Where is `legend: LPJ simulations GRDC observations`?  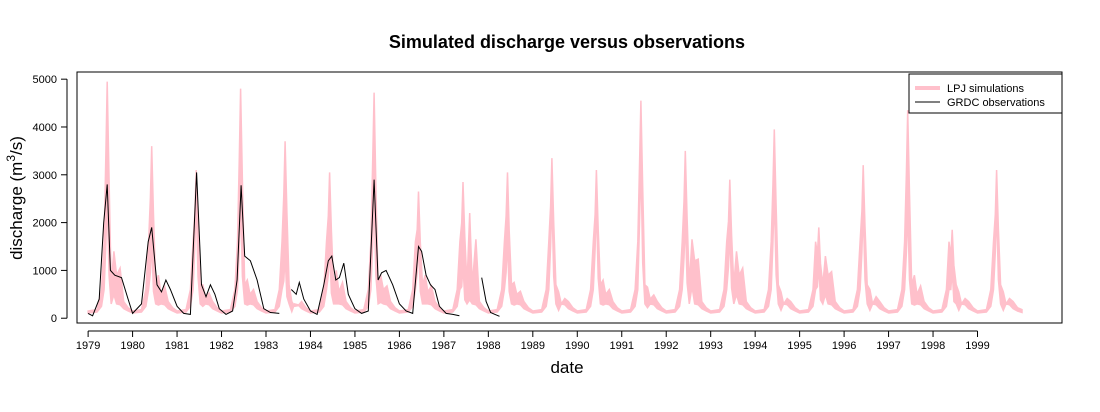 legend: LPJ simulations GRDC observations is located at coordinates (985, 93).